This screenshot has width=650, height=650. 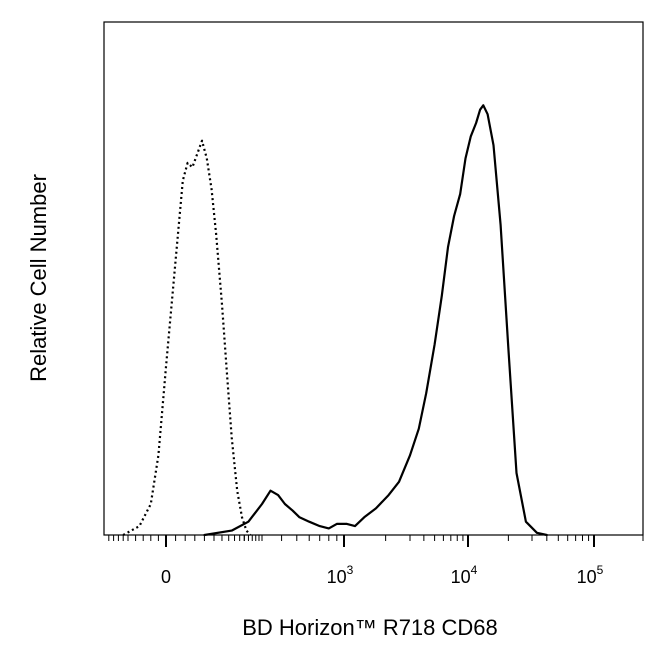 What do you see at coordinates (166, 577) in the screenshot?
I see `x-tick-label: 0` at bounding box center [166, 577].